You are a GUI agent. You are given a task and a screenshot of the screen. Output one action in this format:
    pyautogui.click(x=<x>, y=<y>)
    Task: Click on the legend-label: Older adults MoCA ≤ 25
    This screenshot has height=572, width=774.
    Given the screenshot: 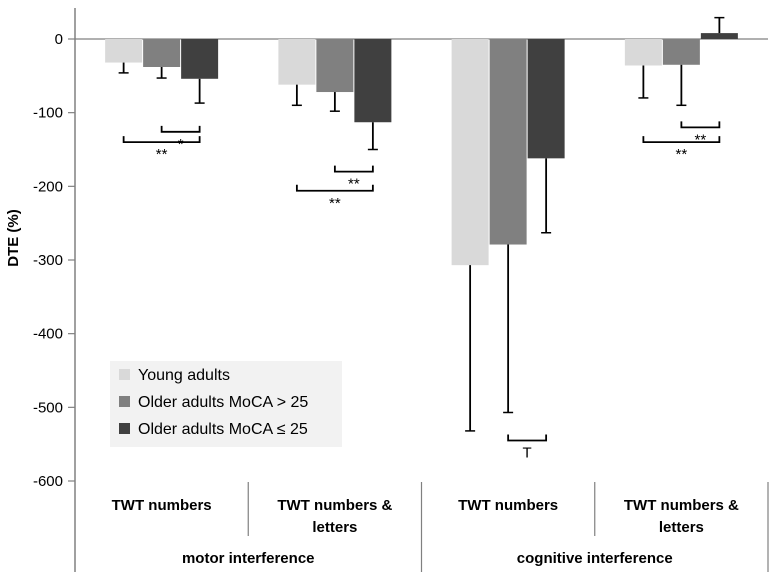 What is the action you would take?
    pyautogui.click(x=223, y=429)
    